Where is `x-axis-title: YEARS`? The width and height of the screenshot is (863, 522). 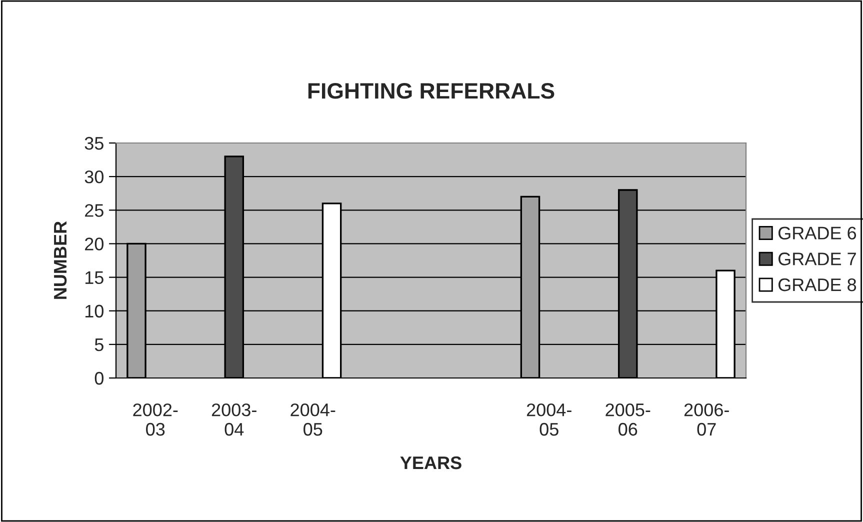
x-axis-title: YEARS is located at coordinates (431, 463).